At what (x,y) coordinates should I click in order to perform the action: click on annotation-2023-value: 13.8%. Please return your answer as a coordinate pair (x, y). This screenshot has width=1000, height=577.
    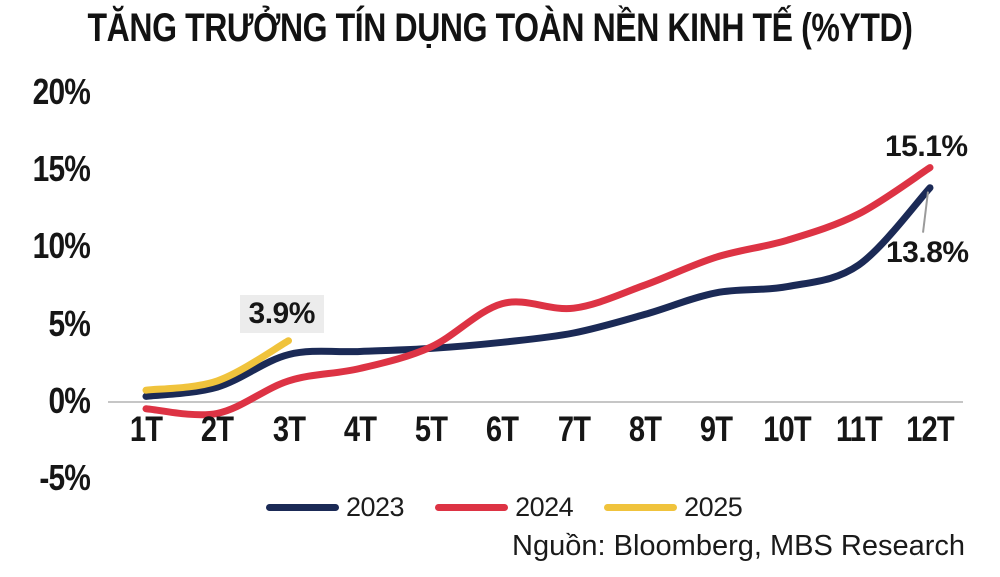
    Looking at the image, I should click on (927, 252).